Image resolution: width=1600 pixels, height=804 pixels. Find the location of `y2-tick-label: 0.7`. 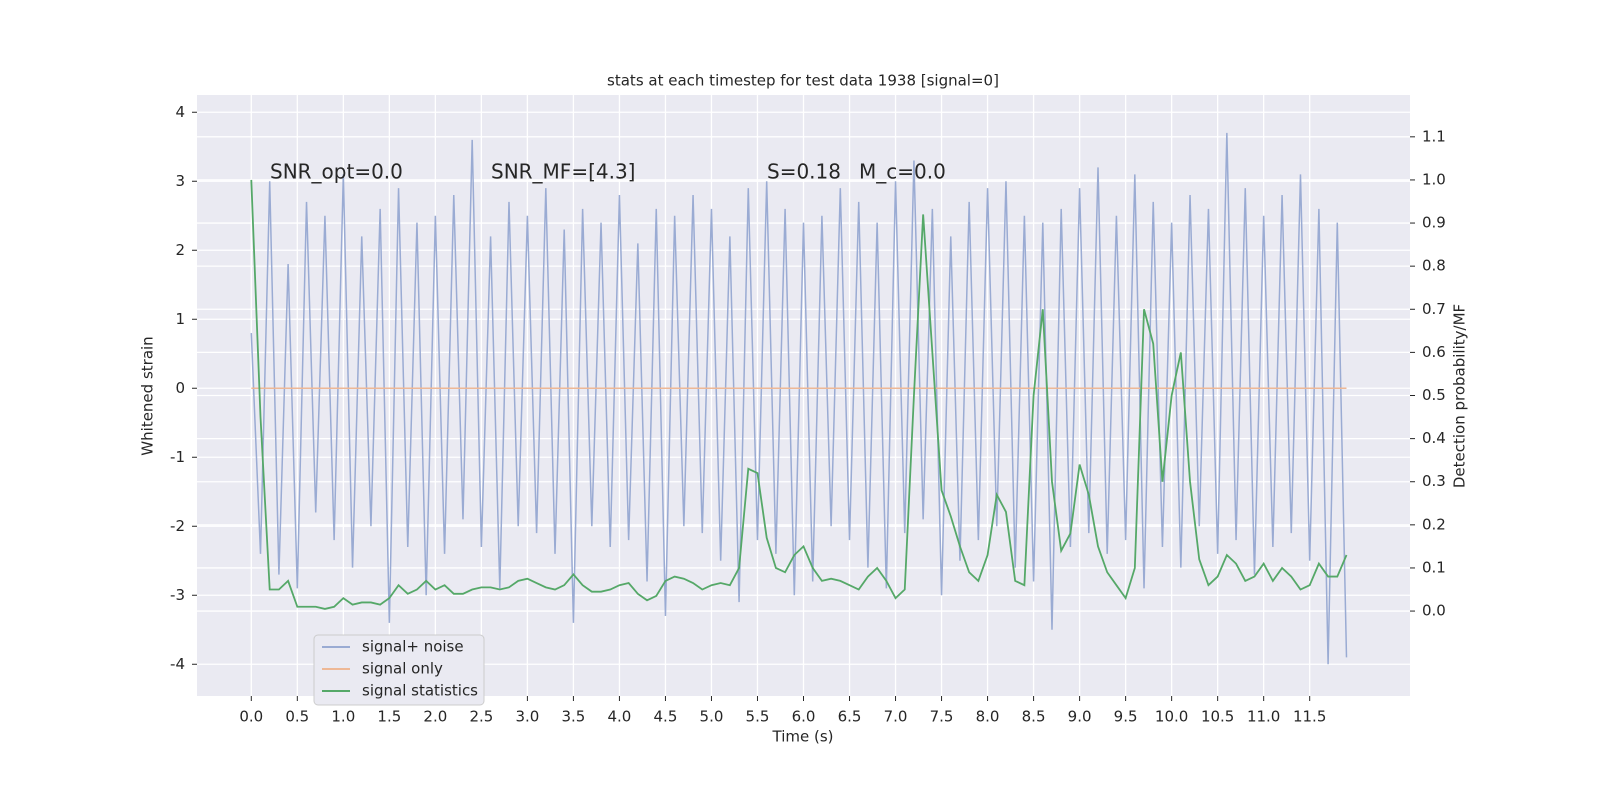

y2-tick-label: 0.7 is located at coordinates (1434, 309).